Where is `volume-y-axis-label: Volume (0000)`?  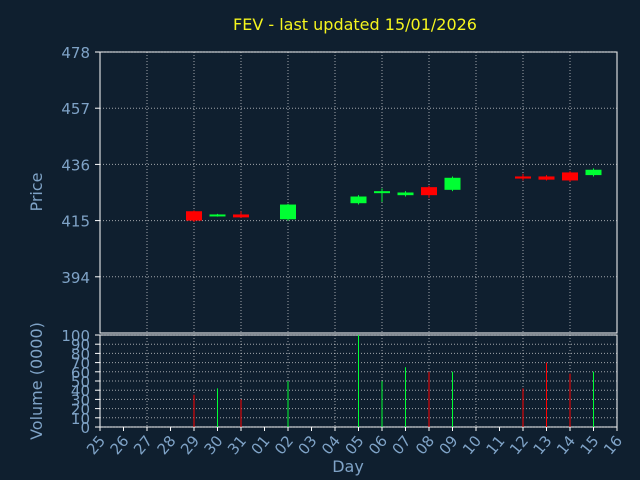
volume-y-axis-label: Volume (0000) is located at coordinates (36, 381).